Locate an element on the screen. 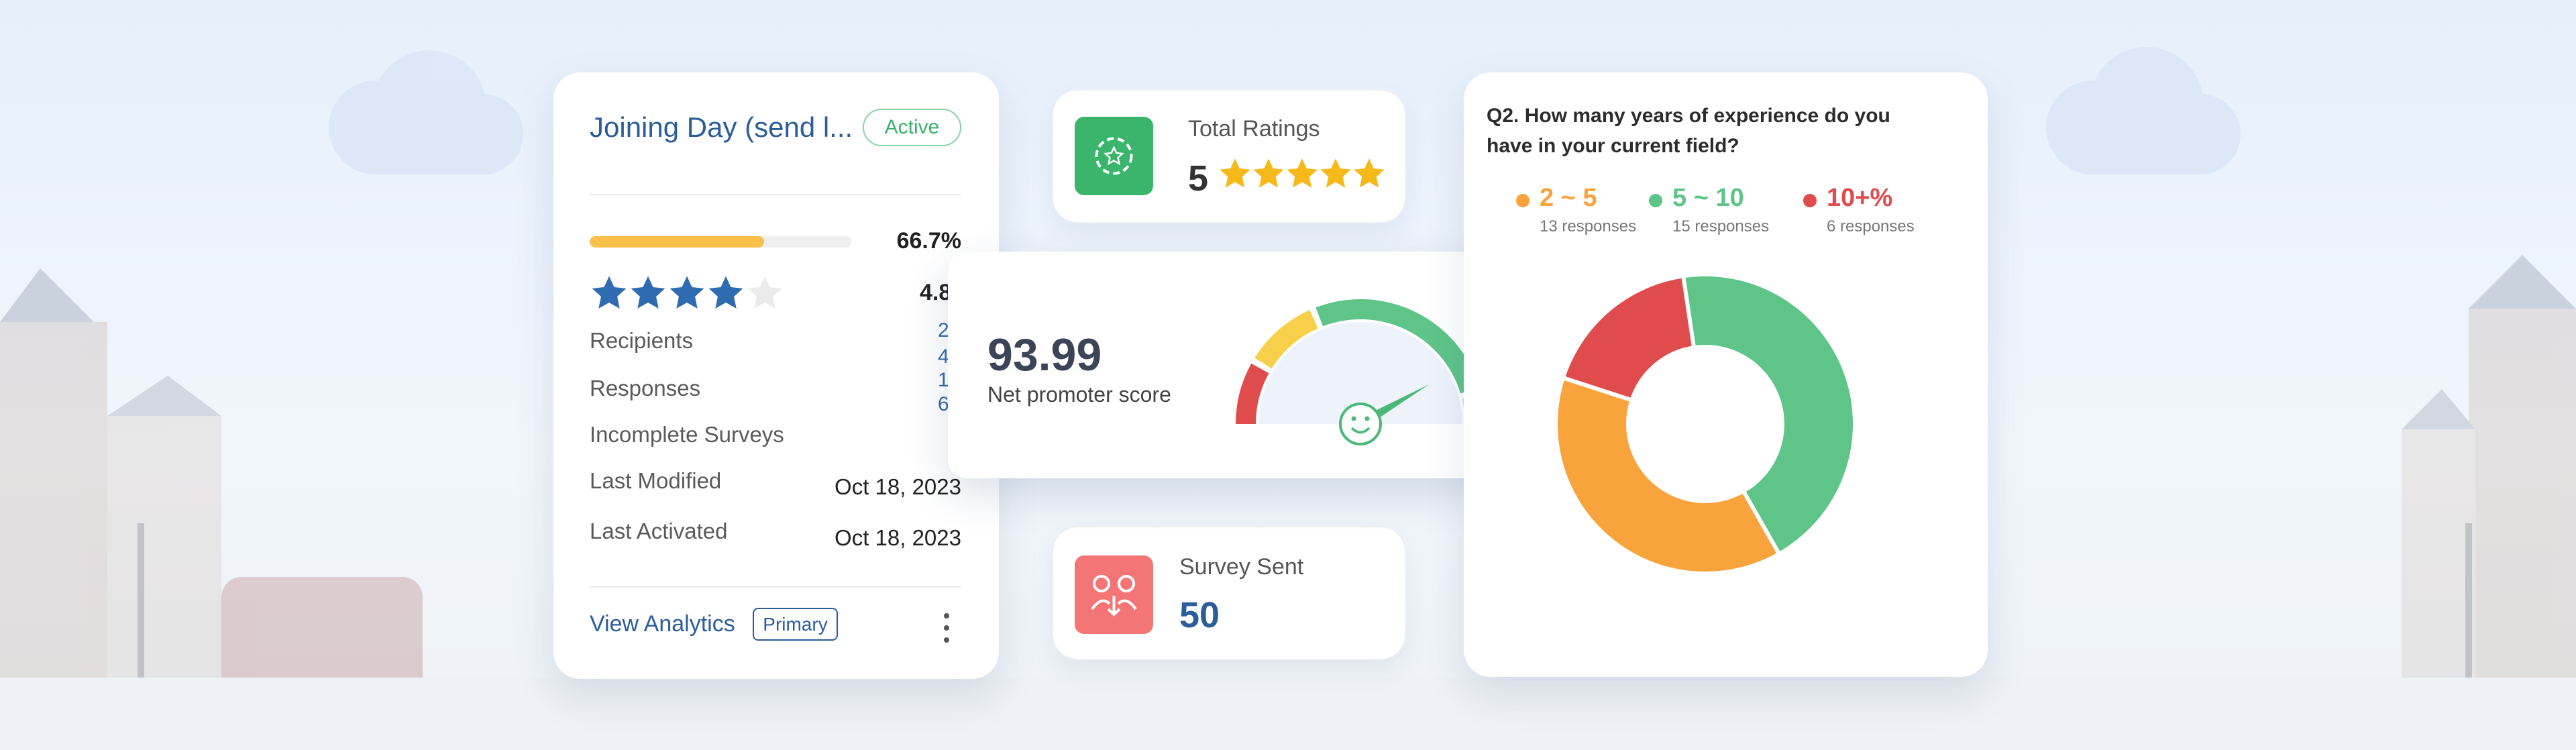 This screenshot has width=2576, height=750. row-label: Recipients is located at coordinates (642, 340).